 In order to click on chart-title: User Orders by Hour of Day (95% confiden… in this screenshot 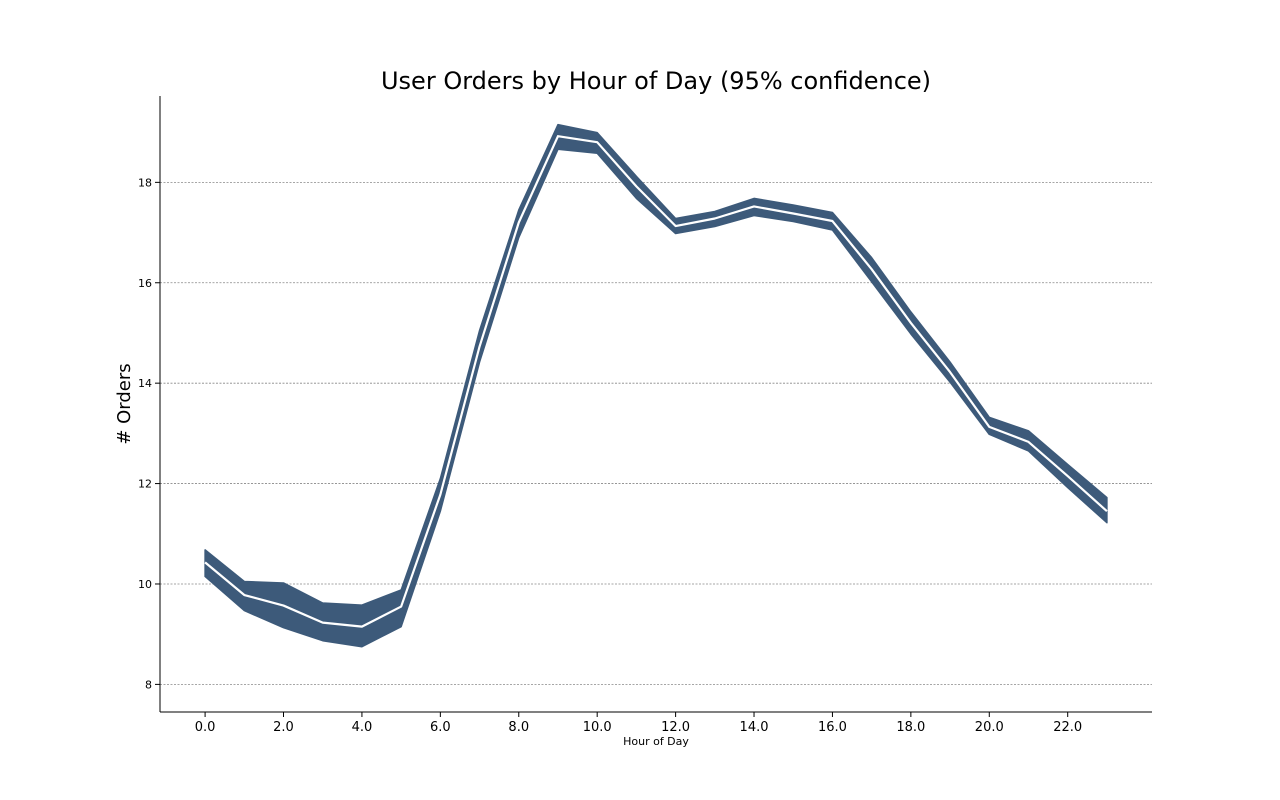, I will do `click(656, 81)`.